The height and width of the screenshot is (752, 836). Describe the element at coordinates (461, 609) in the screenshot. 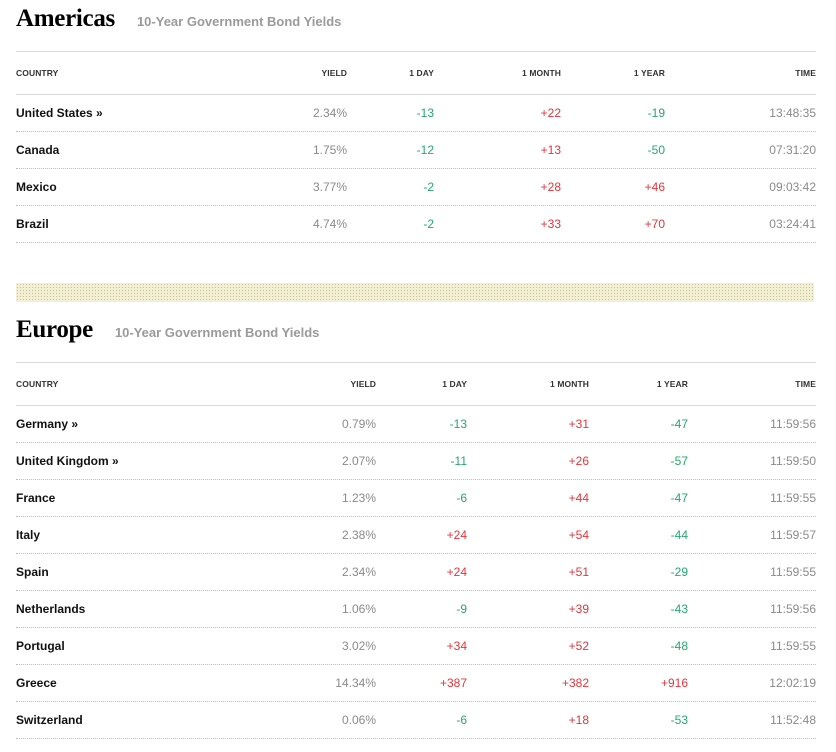

I see `1-day-value: -9` at that location.